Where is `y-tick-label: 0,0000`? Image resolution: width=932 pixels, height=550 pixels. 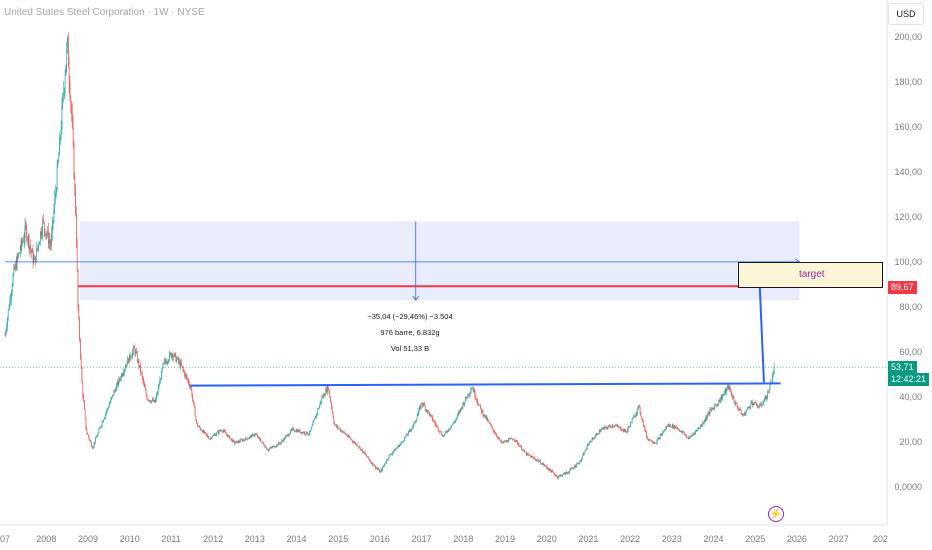 y-tick-label: 0,0000 is located at coordinates (908, 487).